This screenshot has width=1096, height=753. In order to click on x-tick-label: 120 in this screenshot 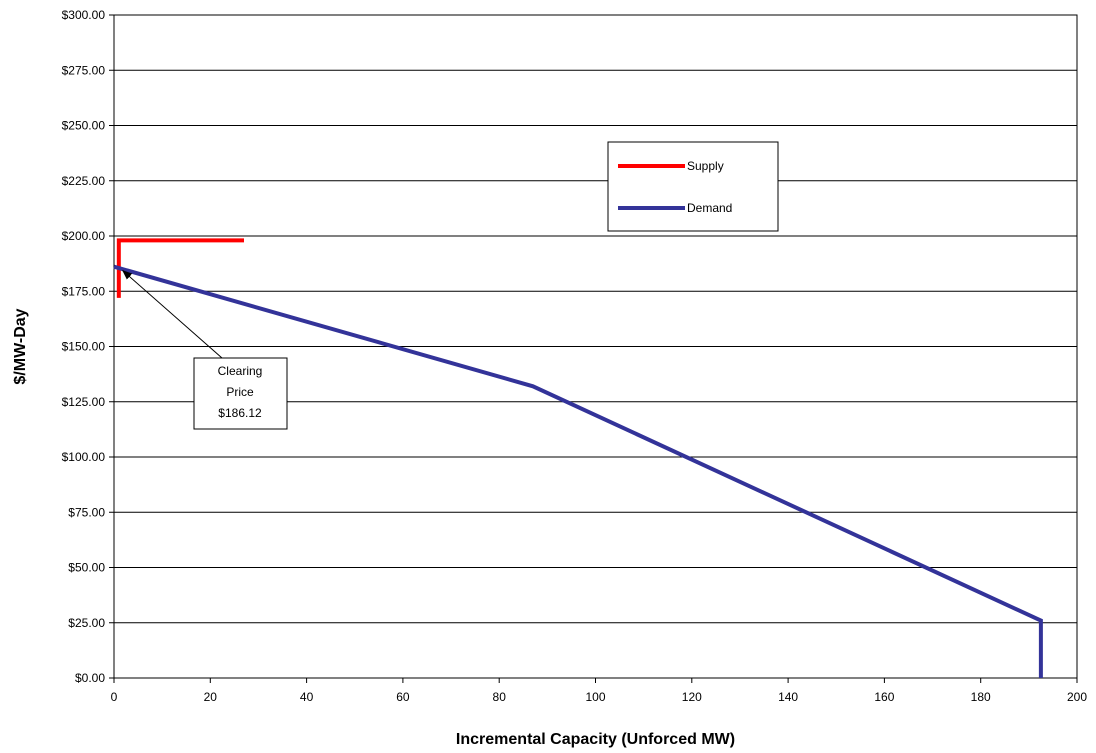, I will do `click(692, 697)`.